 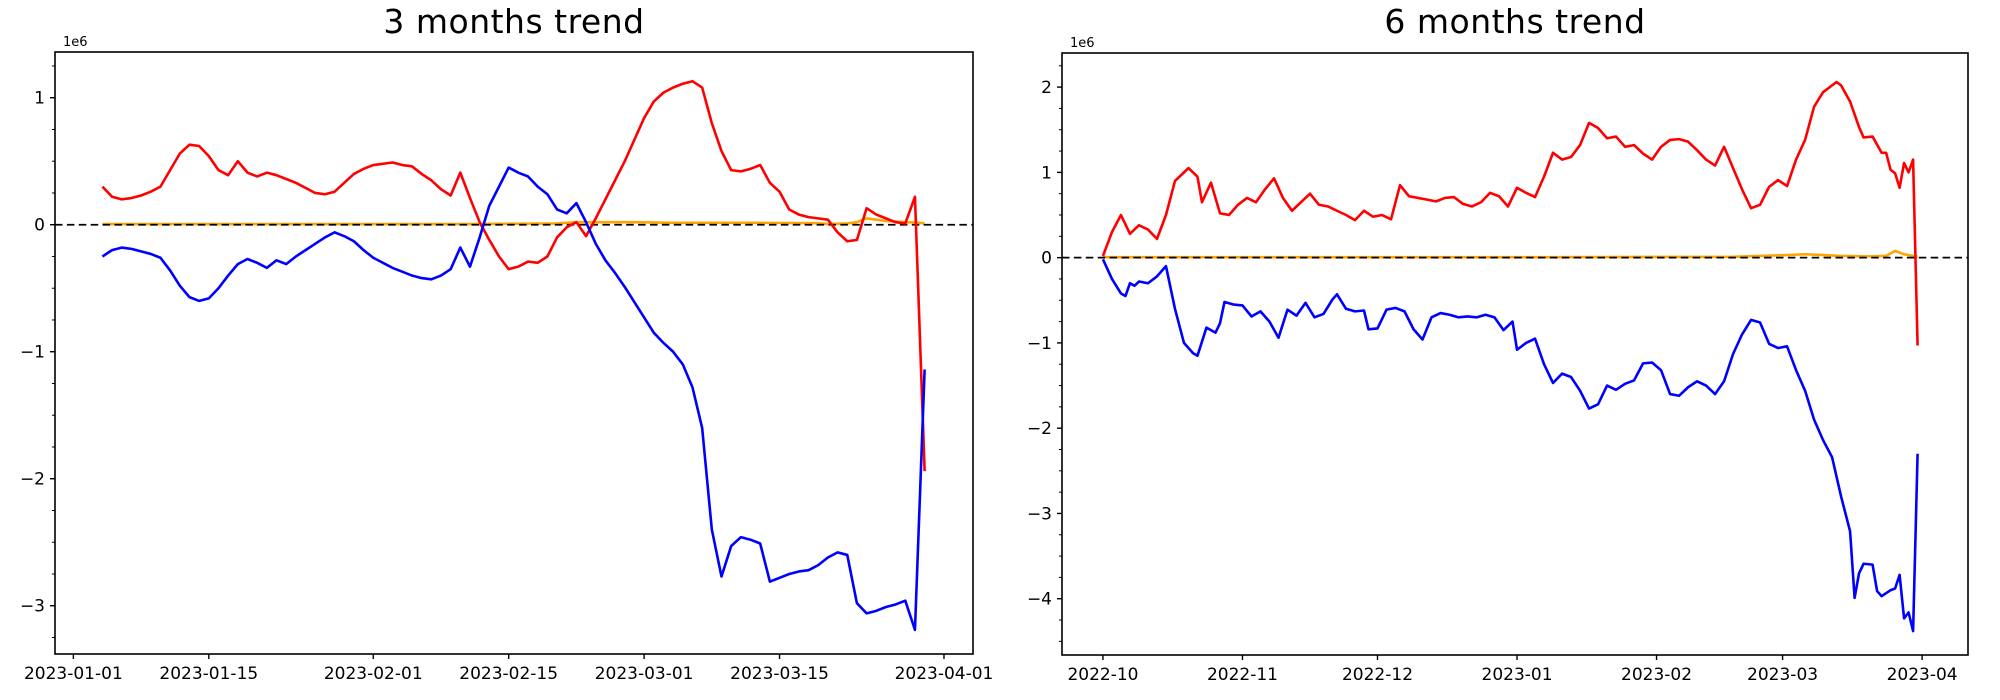 I want to click on x-tick-label: 2022-10, so click(x=1102, y=675).